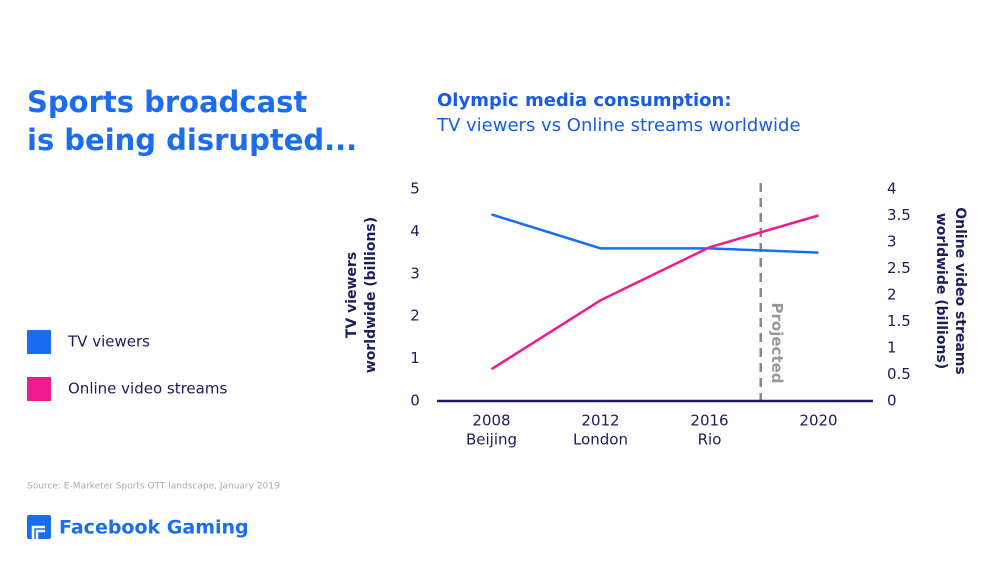 The image size is (1000, 563). Describe the element at coordinates (600, 421) in the screenshot. I see `x-tick-label: 2012` at that location.